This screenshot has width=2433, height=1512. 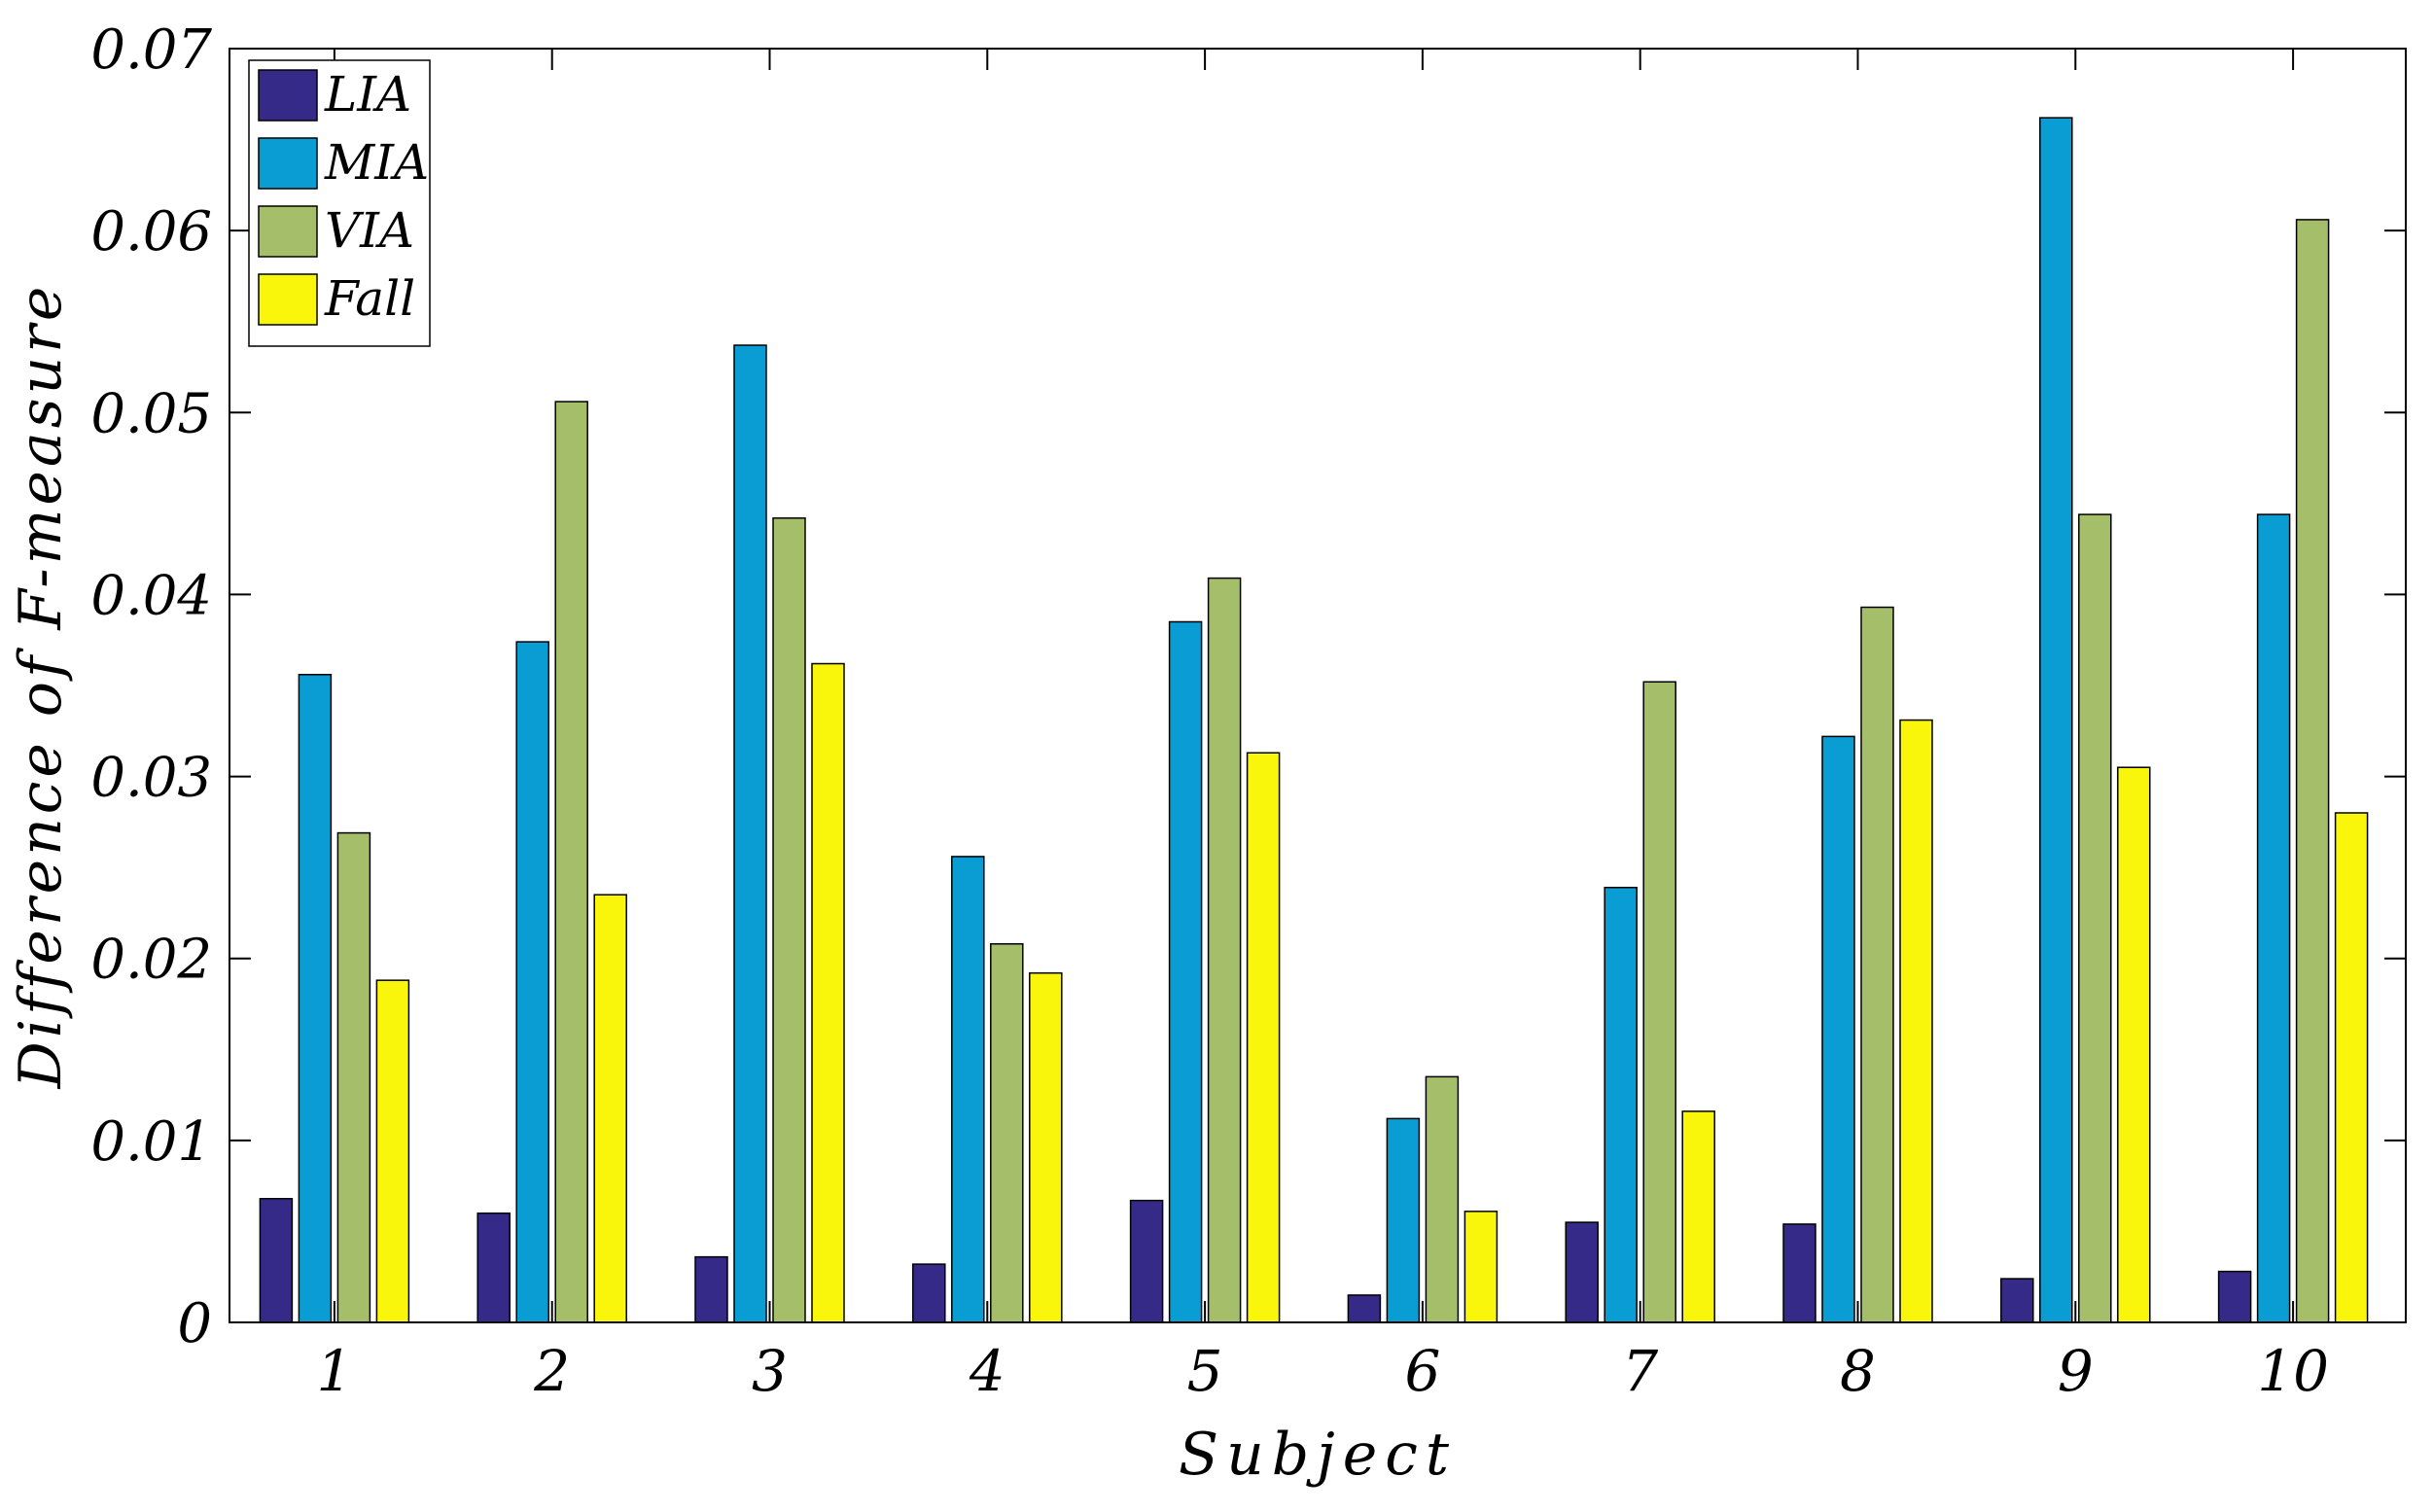 What do you see at coordinates (288, 231) in the screenshot?
I see `legend-swatch-via` at bounding box center [288, 231].